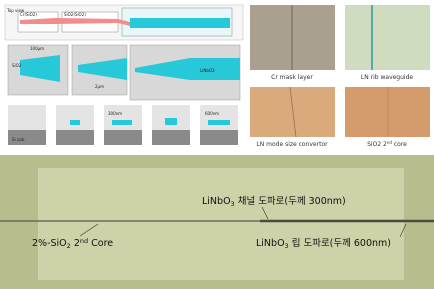 Image resolution: width=434 pixels, height=289 pixels. I want to click on label: Si sub., so click(18, 139).